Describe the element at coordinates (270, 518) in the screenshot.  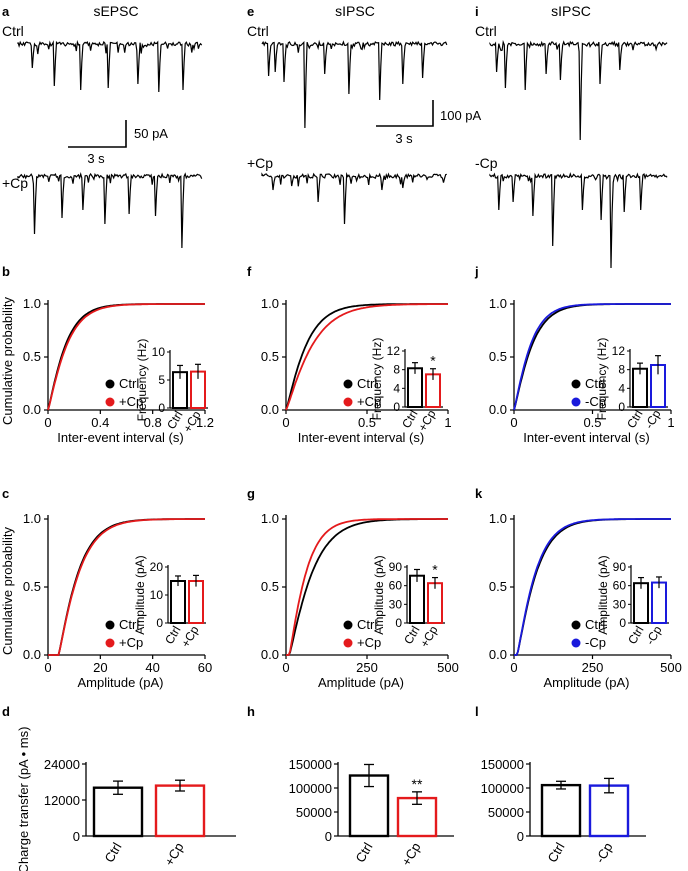
I see `ytick-label-g-2: 1.0` at that location.